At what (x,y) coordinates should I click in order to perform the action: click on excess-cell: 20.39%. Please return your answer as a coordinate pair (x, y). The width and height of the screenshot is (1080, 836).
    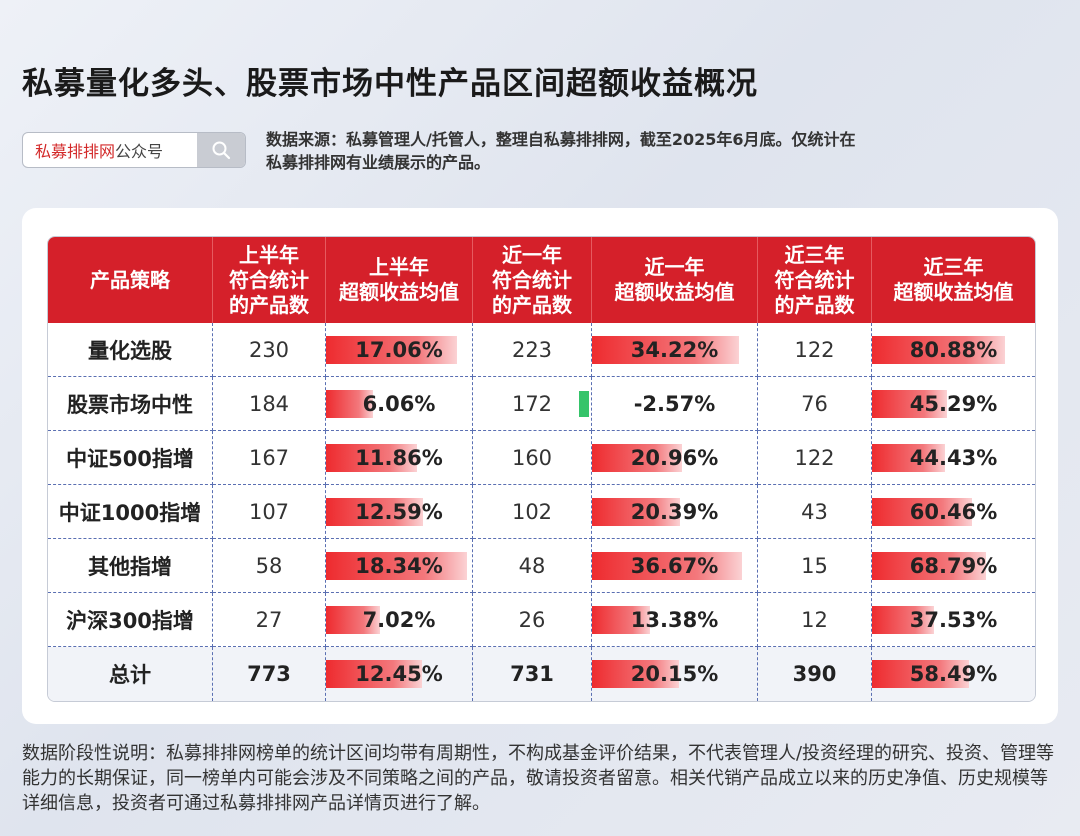
    Looking at the image, I should click on (675, 512).